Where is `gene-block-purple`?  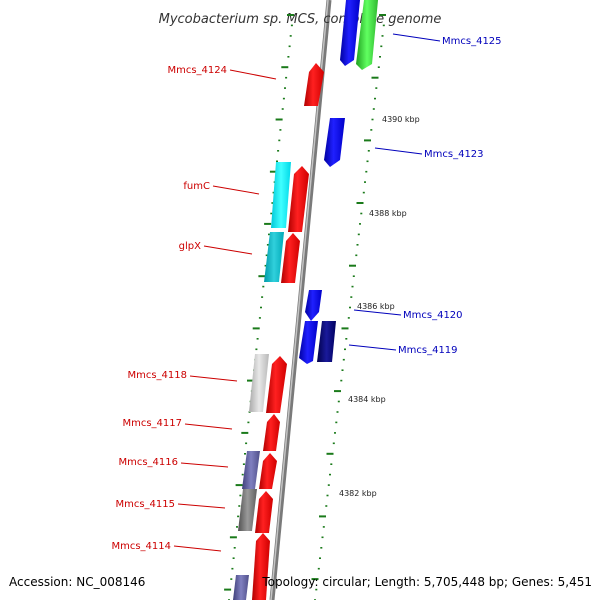
gene-block-purple is located at coordinates (251, 470).